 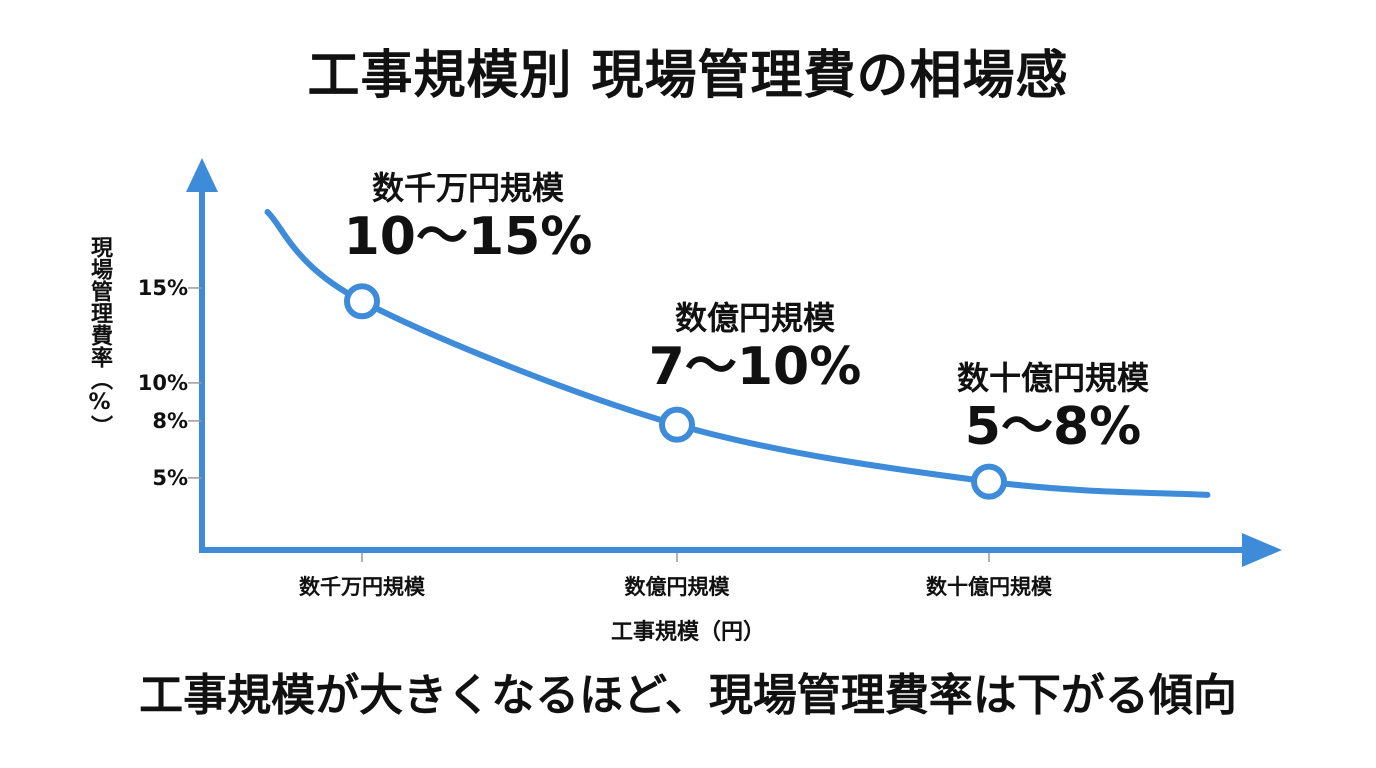 What do you see at coordinates (1053, 427) in the screenshot?
I see `annotation-value: 5〜8%` at bounding box center [1053, 427].